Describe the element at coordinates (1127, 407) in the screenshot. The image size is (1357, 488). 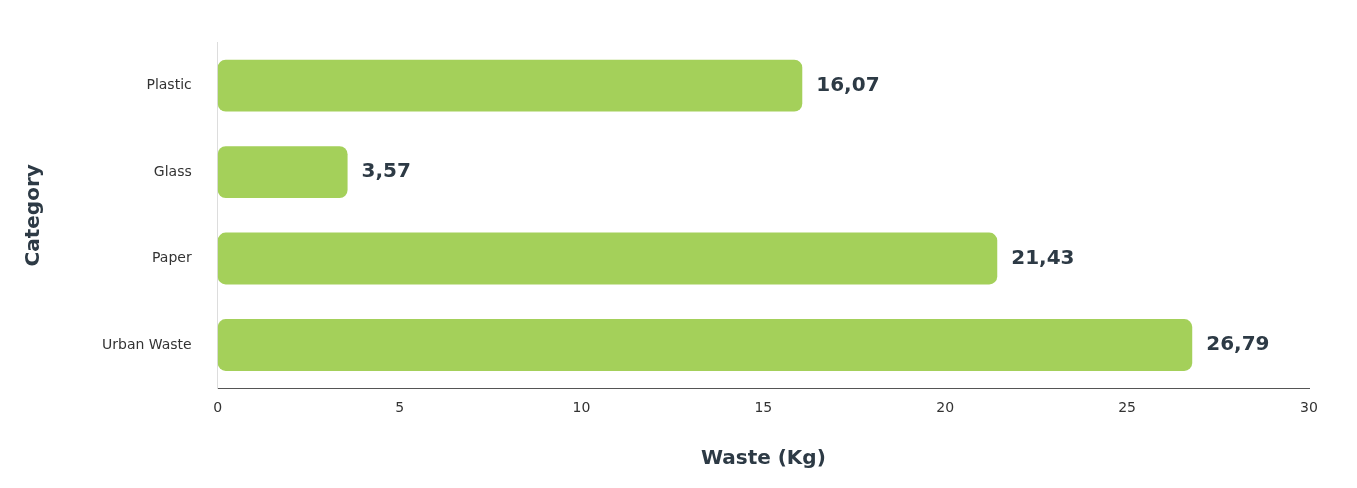
I see `x-tick-label: 25` at that location.